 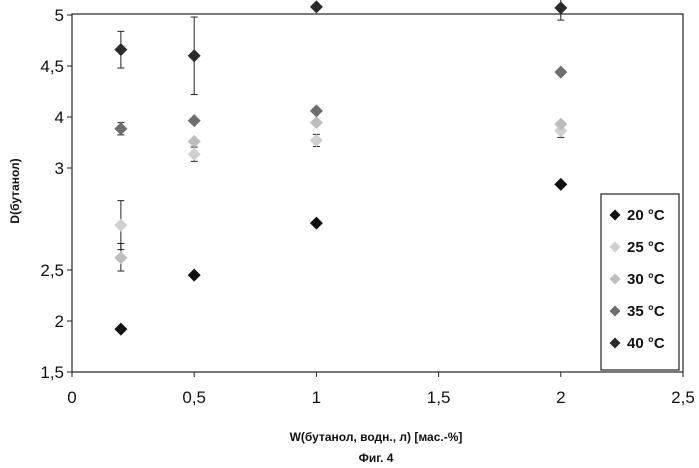 What do you see at coordinates (194, 397) in the screenshot?
I see `x-tick-label: 0,5` at bounding box center [194, 397].